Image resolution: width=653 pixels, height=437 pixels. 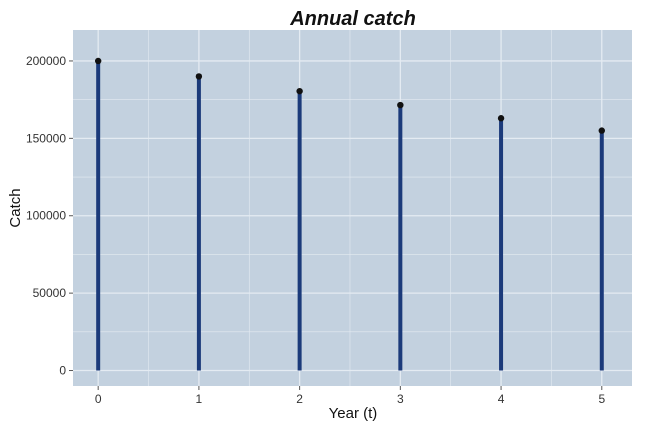 What do you see at coordinates (501, 399) in the screenshot?
I see `x-tick-label: 4` at bounding box center [501, 399].